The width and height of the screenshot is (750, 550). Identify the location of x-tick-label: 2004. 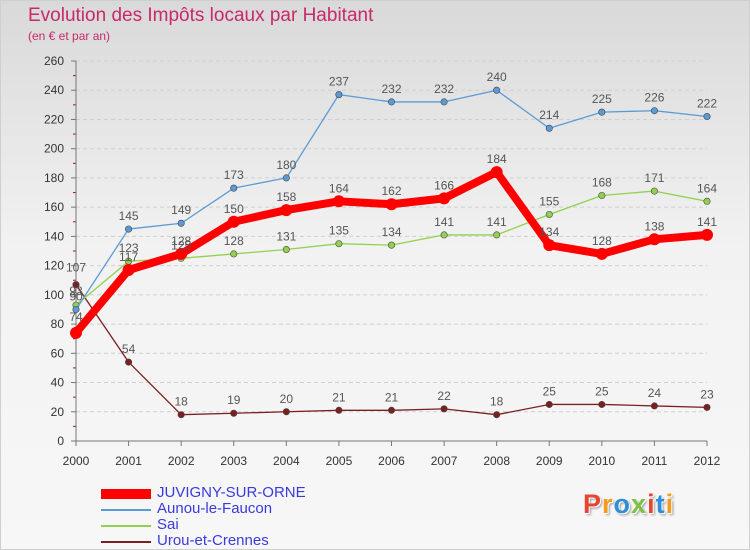
(286, 461).